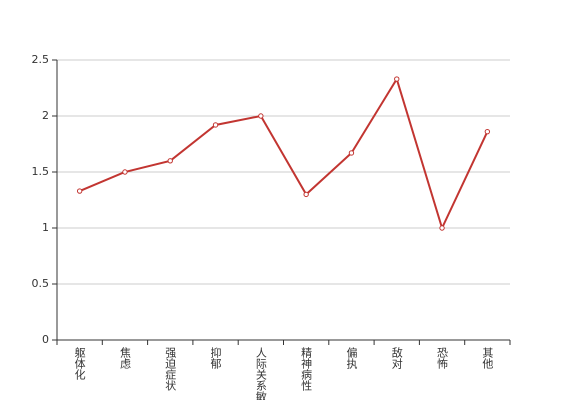  What do you see at coordinates (45, 115) in the screenshot?
I see `y-tick-label: 2` at bounding box center [45, 115].